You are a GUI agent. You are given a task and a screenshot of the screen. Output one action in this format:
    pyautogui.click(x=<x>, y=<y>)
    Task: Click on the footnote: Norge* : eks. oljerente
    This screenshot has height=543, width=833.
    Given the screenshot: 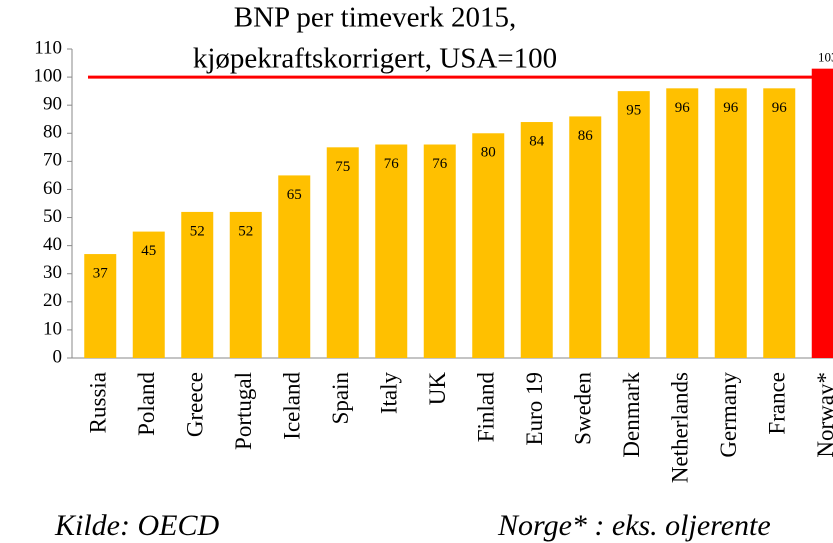 What is the action you would take?
    pyautogui.click(x=634, y=525)
    